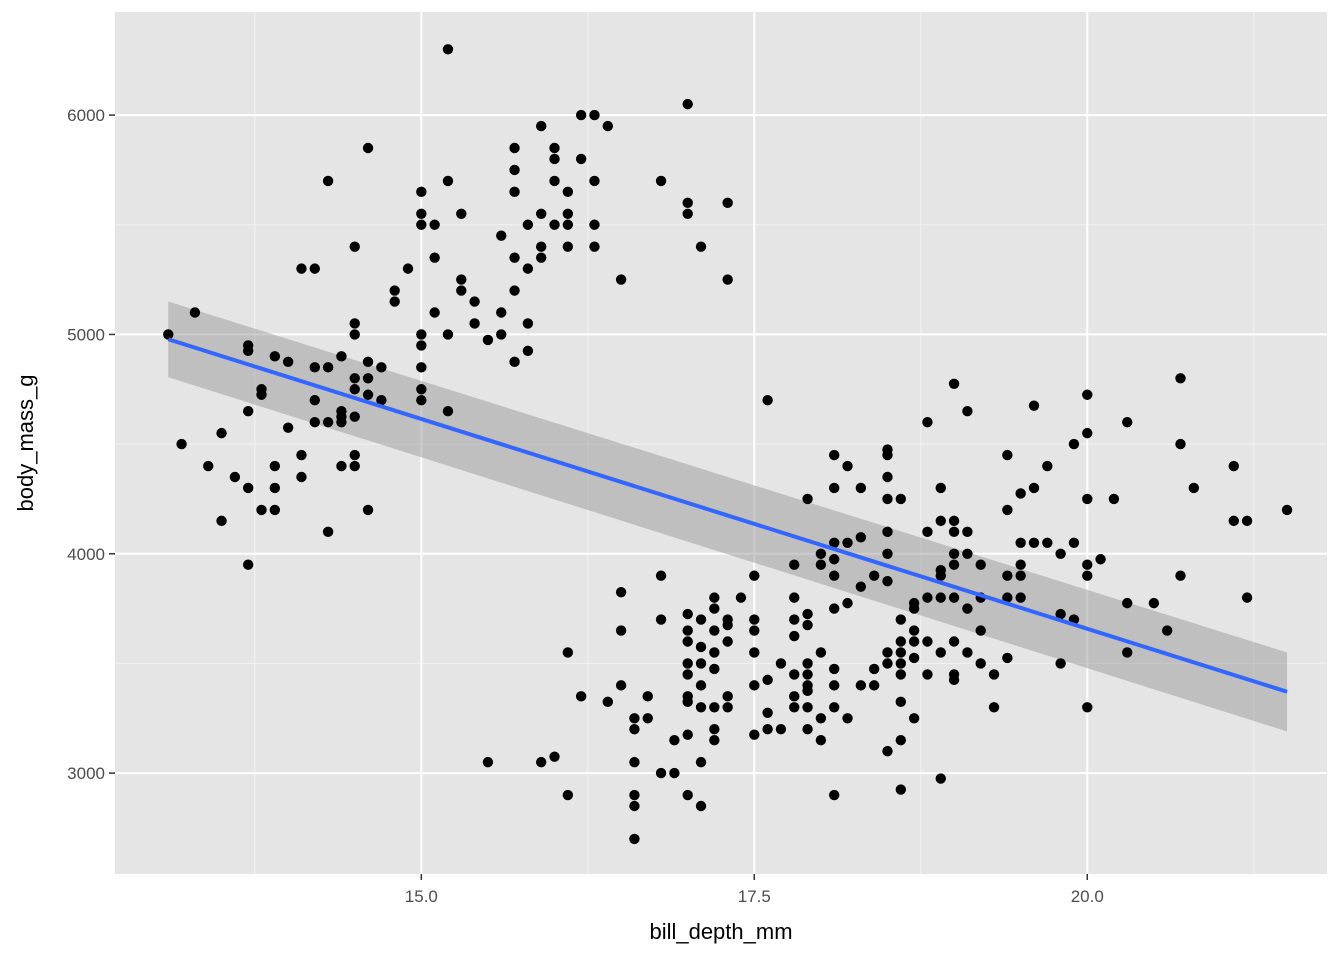 The height and width of the screenshot is (960, 1344). Describe the element at coordinates (754, 890) in the screenshot. I see `x-axis-ticks: 15.0 17.5 20.0` at that location.